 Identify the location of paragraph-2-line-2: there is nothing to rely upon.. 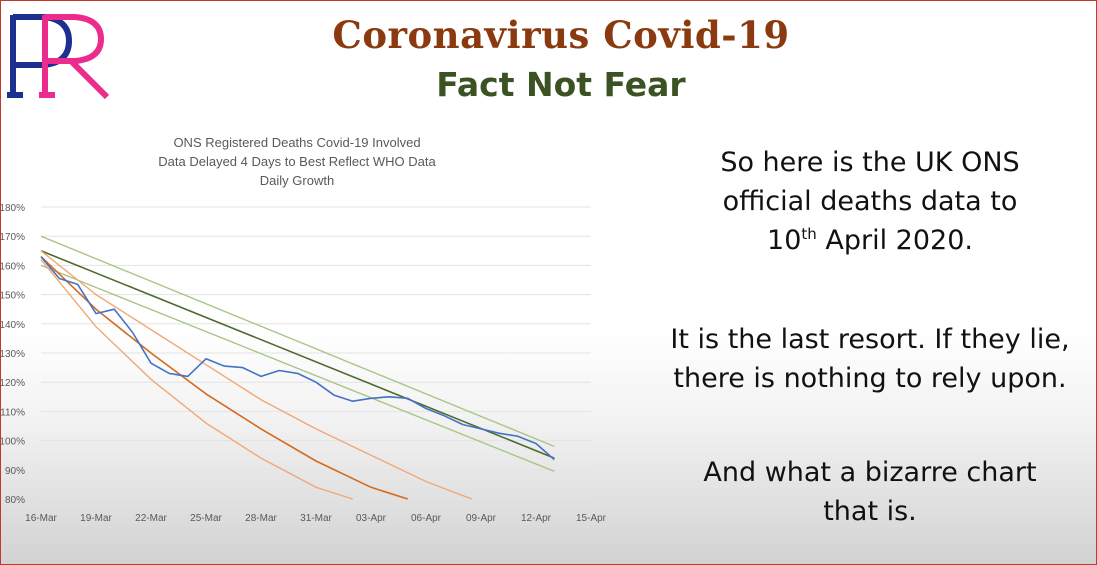
(870, 378).